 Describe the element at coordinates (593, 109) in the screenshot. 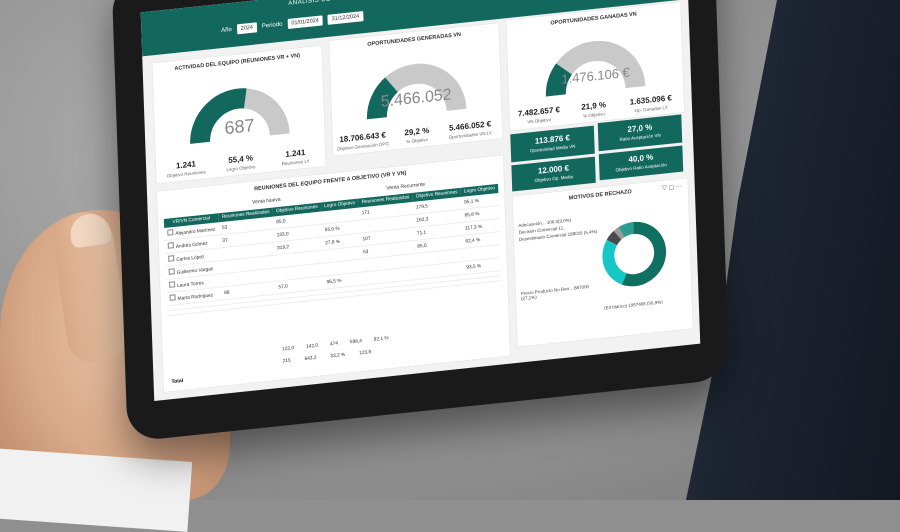

I see `kpi: 21,9 %% Objetivo` at that location.